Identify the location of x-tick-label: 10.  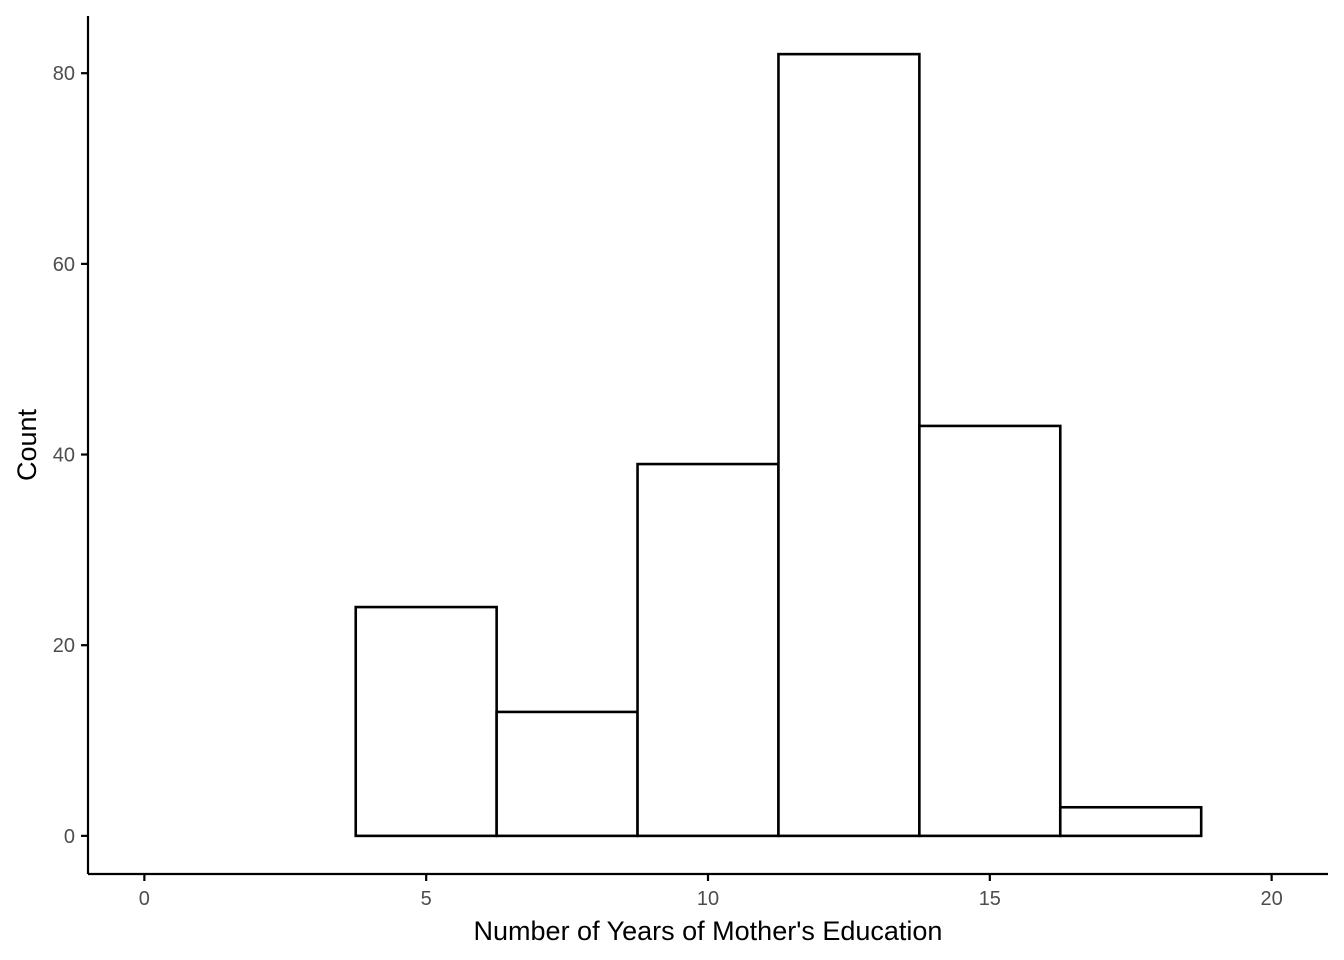
(708, 899).